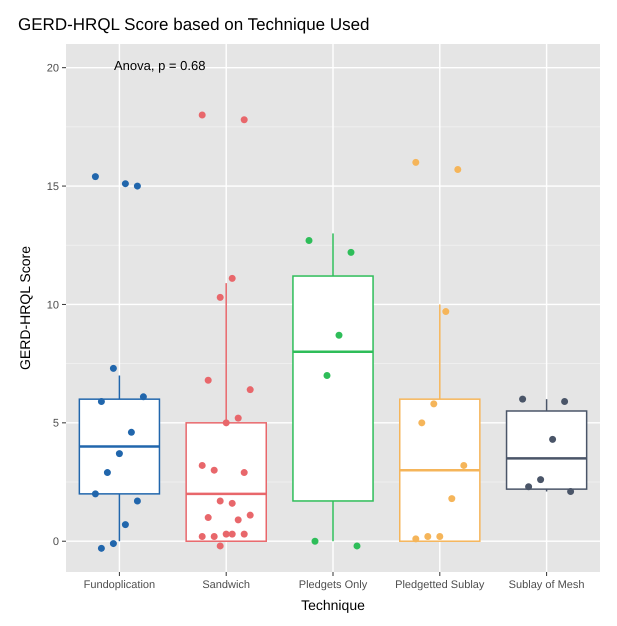  What do you see at coordinates (226, 585) in the screenshot?
I see `x-tick-label: Sandwich` at bounding box center [226, 585].